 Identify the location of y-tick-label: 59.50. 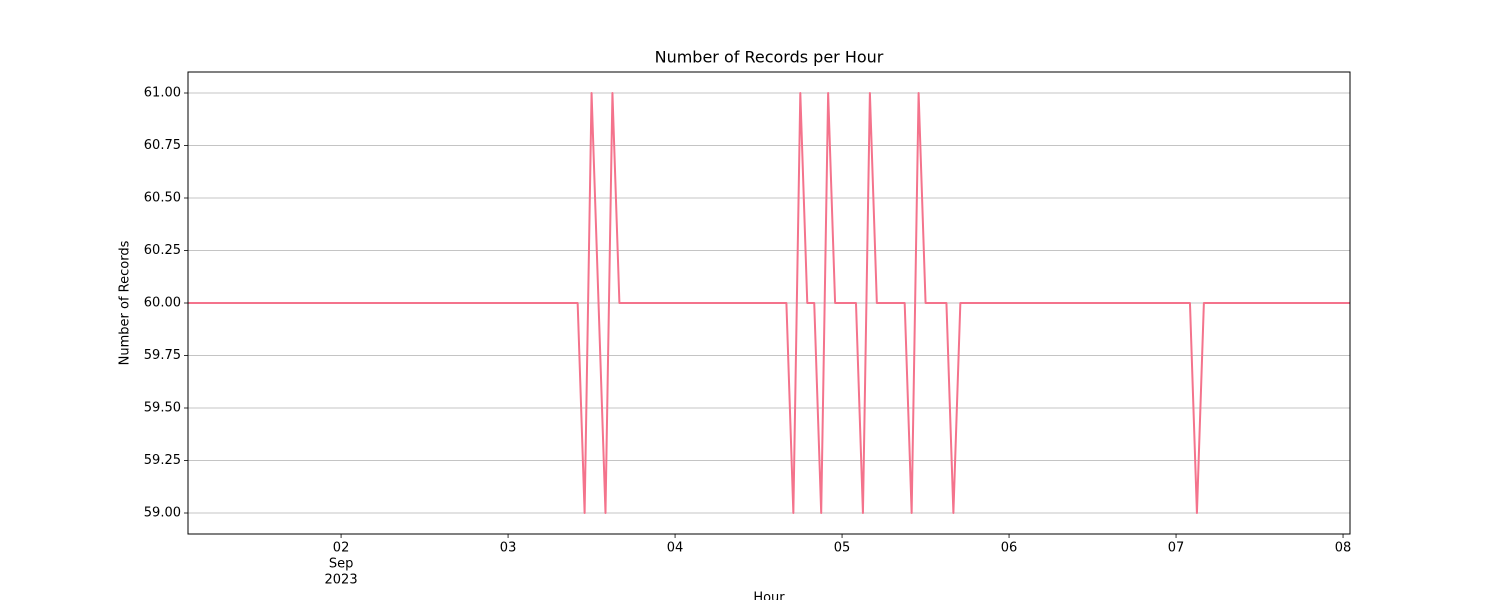
(162, 408).